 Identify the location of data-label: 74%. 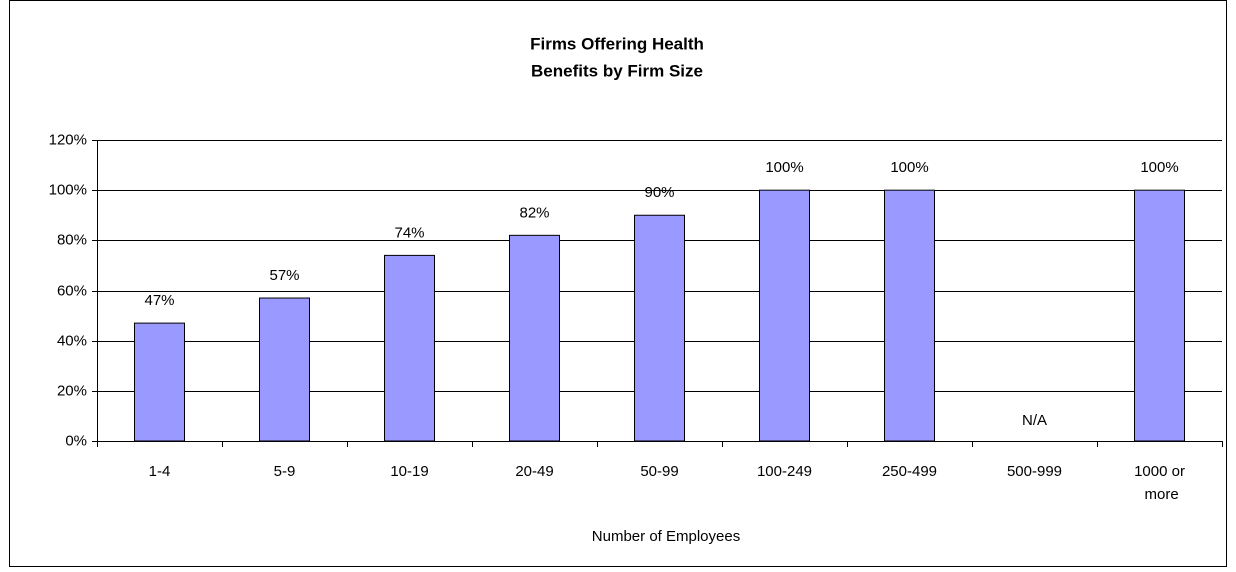
(409, 232).